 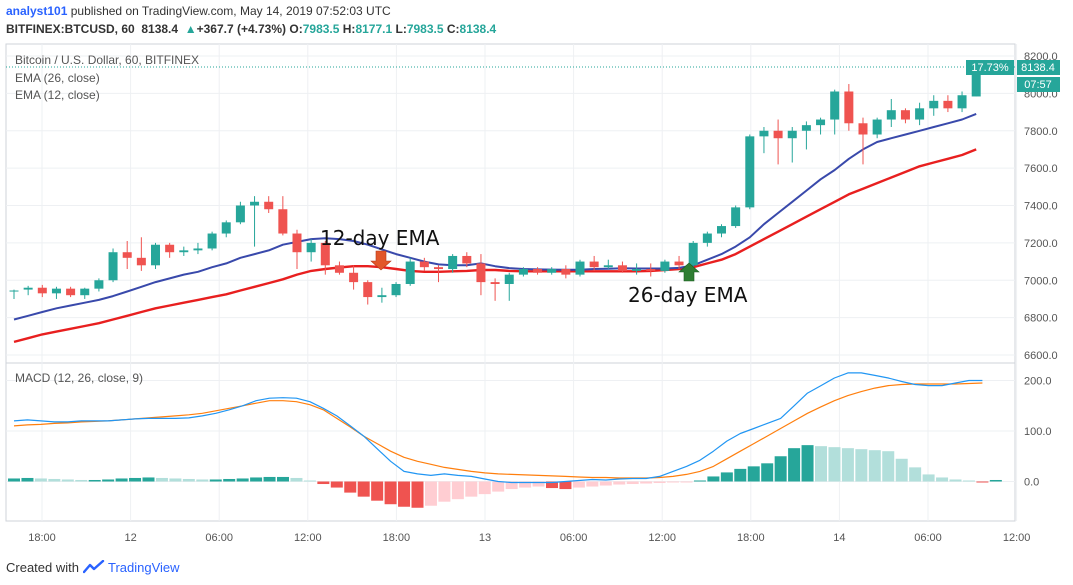 I want to click on macd-legend: MACD (12, 26, close, 9), so click(x=79, y=378).